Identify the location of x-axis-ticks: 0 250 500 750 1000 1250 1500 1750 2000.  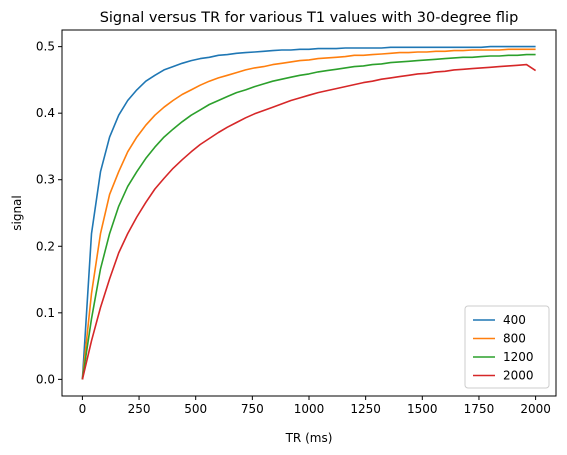
(315, 406).